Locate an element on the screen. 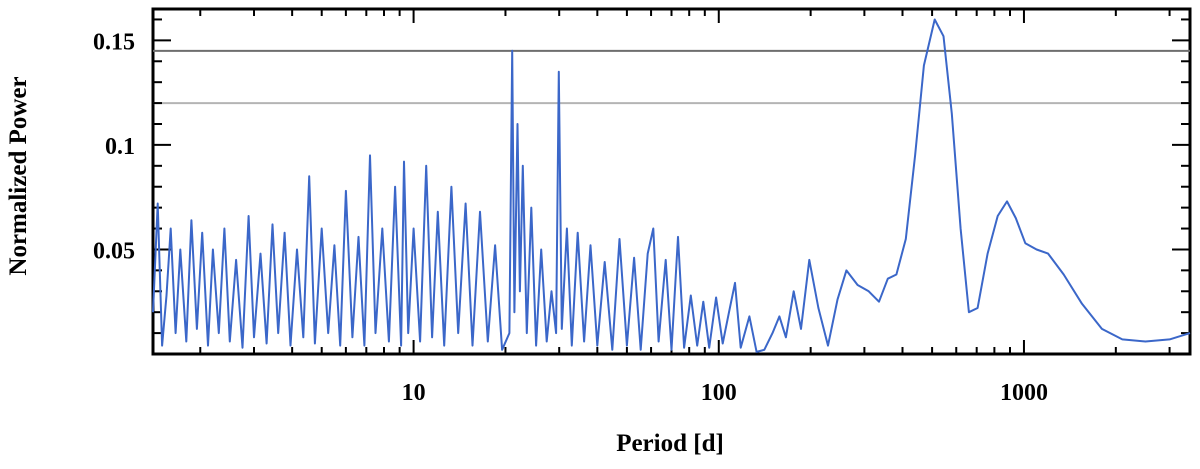 This screenshot has height=469, width=1200. y-tick-label: 0.15 is located at coordinates (114, 42).